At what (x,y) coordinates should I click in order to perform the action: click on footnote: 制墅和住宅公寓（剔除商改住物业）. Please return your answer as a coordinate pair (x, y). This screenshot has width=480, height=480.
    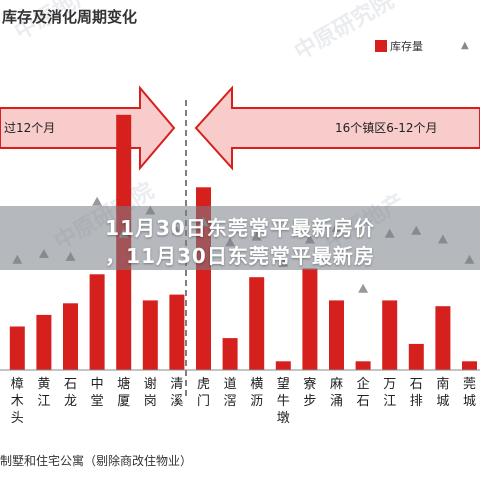
    Looking at the image, I should click on (96, 461).